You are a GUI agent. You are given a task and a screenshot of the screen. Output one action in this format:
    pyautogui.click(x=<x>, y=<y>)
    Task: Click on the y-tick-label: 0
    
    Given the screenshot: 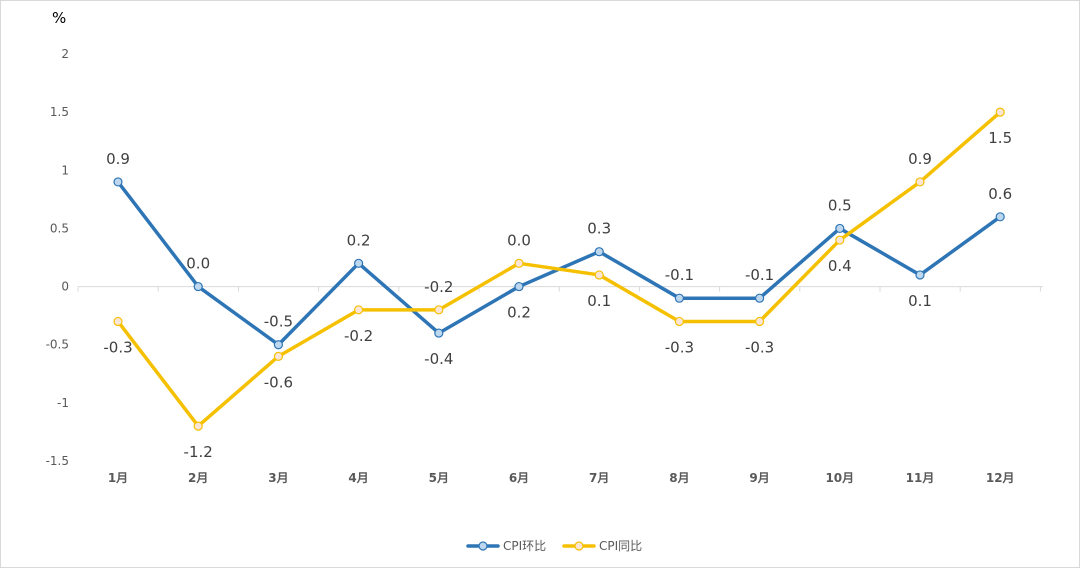 What is the action you would take?
    pyautogui.click(x=65, y=287)
    